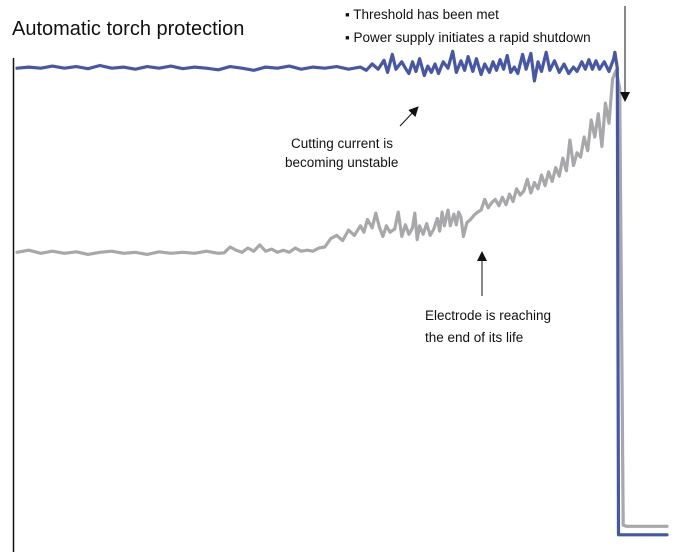 Image resolution: width=683 pixels, height=552 pixels. Describe the element at coordinates (488, 315) in the screenshot. I see `electrode-annotation-line-1: Electrode is reaching` at that location.